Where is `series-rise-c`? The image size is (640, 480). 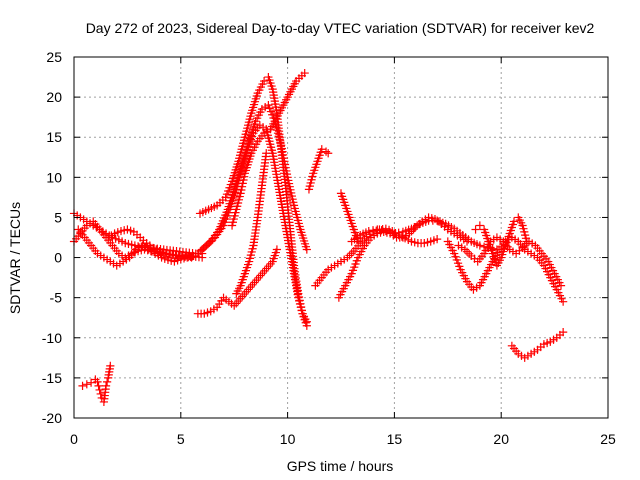
series-rise-c is located at coordinates (252, 179).